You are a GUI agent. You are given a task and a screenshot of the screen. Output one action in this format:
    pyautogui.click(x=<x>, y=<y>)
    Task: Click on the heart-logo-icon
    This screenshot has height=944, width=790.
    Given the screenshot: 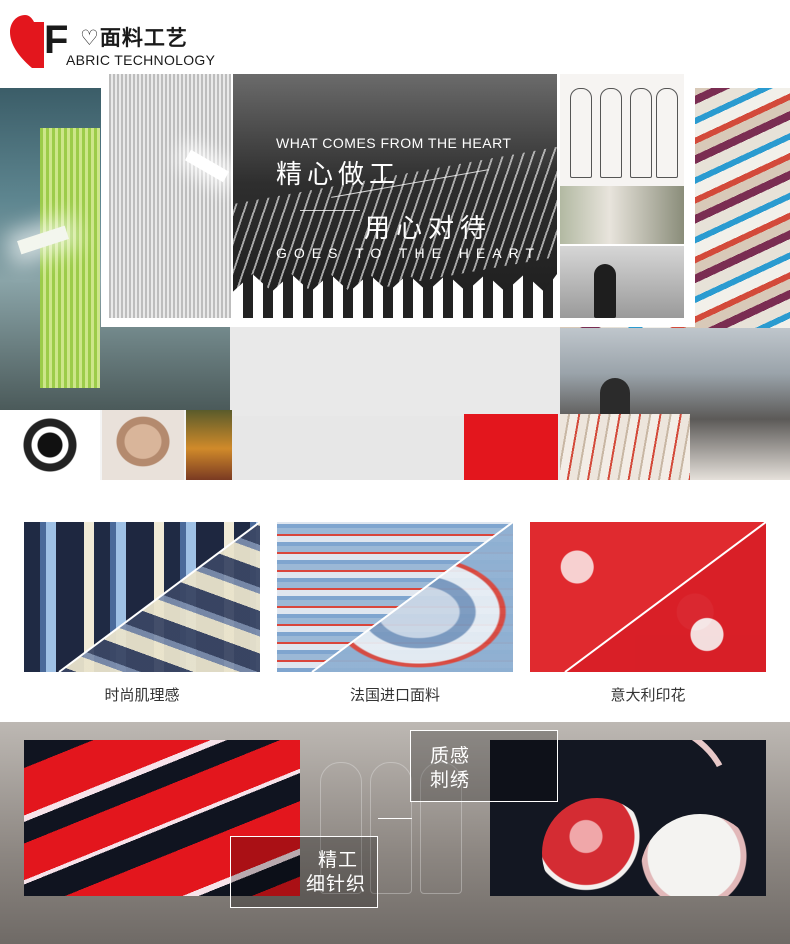 What is the action you would take?
    pyautogui.click(x=27, y=41)
    